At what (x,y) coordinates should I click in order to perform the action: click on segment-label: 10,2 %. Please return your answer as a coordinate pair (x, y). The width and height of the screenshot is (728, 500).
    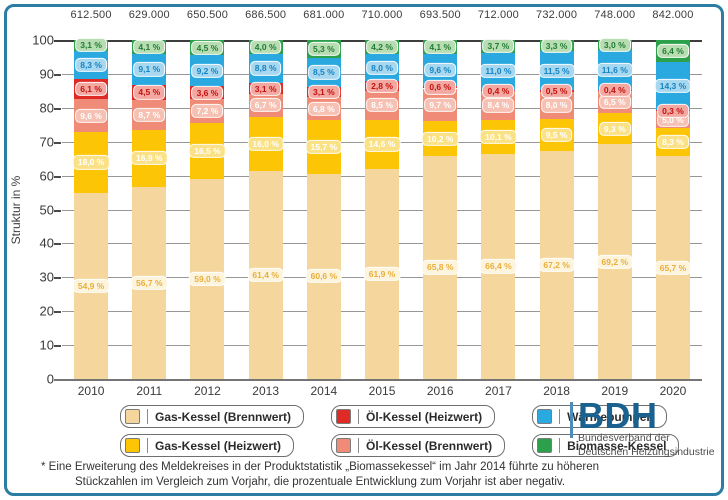
    Looking at the image, I should click on (440, 138).